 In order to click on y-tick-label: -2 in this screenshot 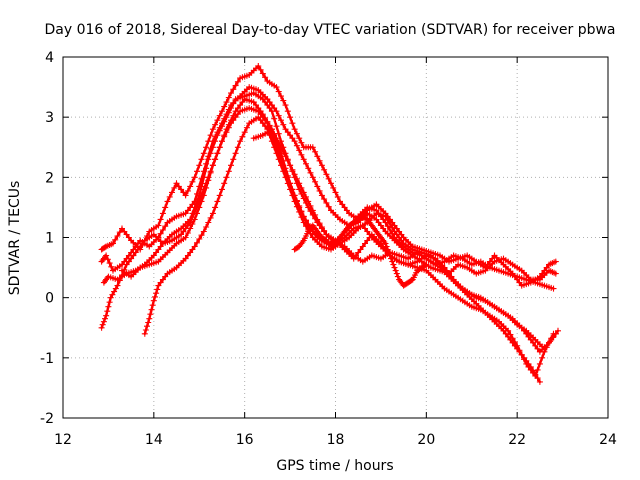, I will do `click(47, 419)`.